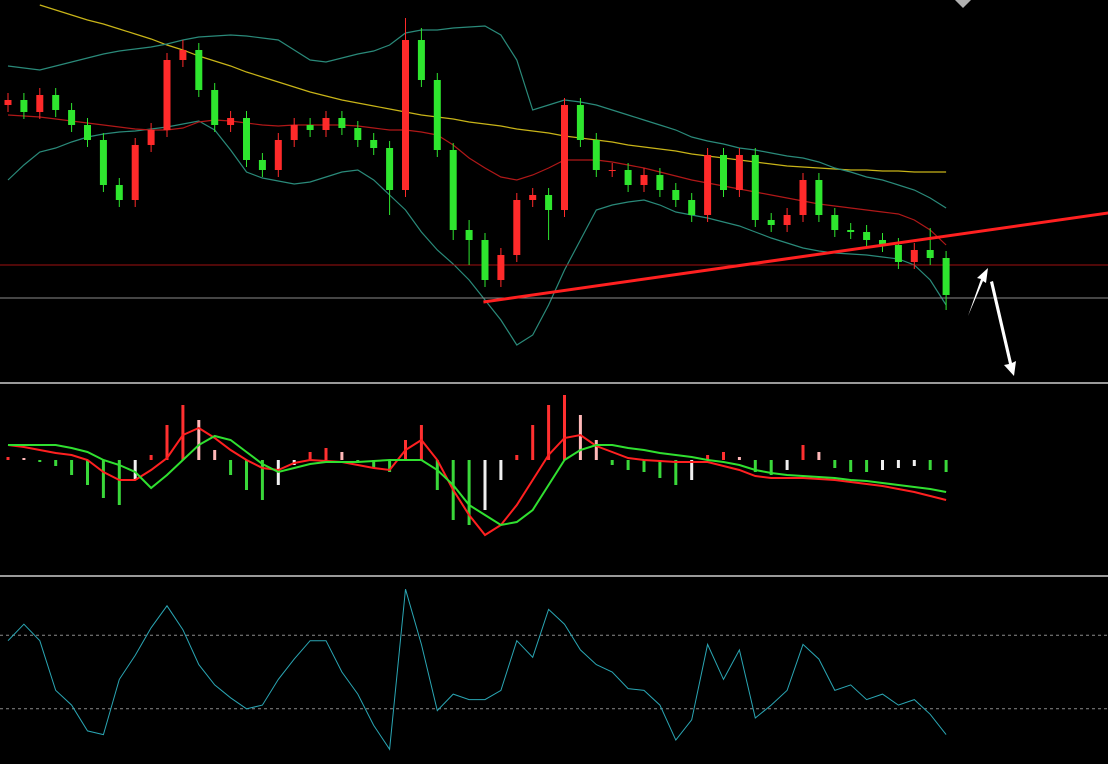  I want to click on trend-line, so click(795, 257).